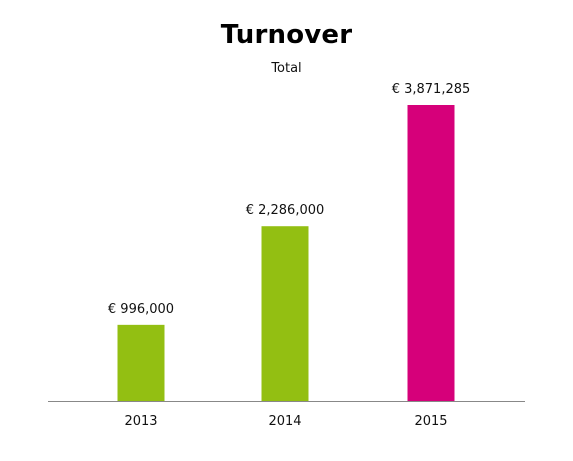 Image resolution: width=573 pixels, height=461 pixels. What do you see at coordinates (141, 309) in the screenshot?
I see `data-label-2013: € 996,000` at bounding box center [141, 309].